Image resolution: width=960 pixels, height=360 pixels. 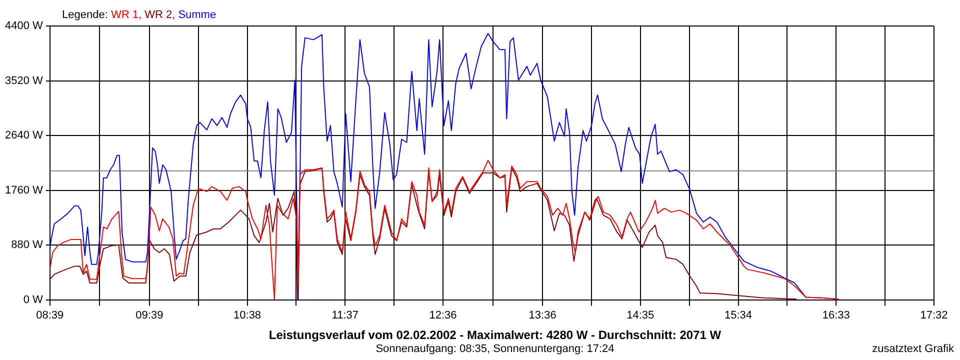 What do you see at coordinates (160, 15) in the screenshot?
I see `text: WR 2,` at bounding box center [160, 15].